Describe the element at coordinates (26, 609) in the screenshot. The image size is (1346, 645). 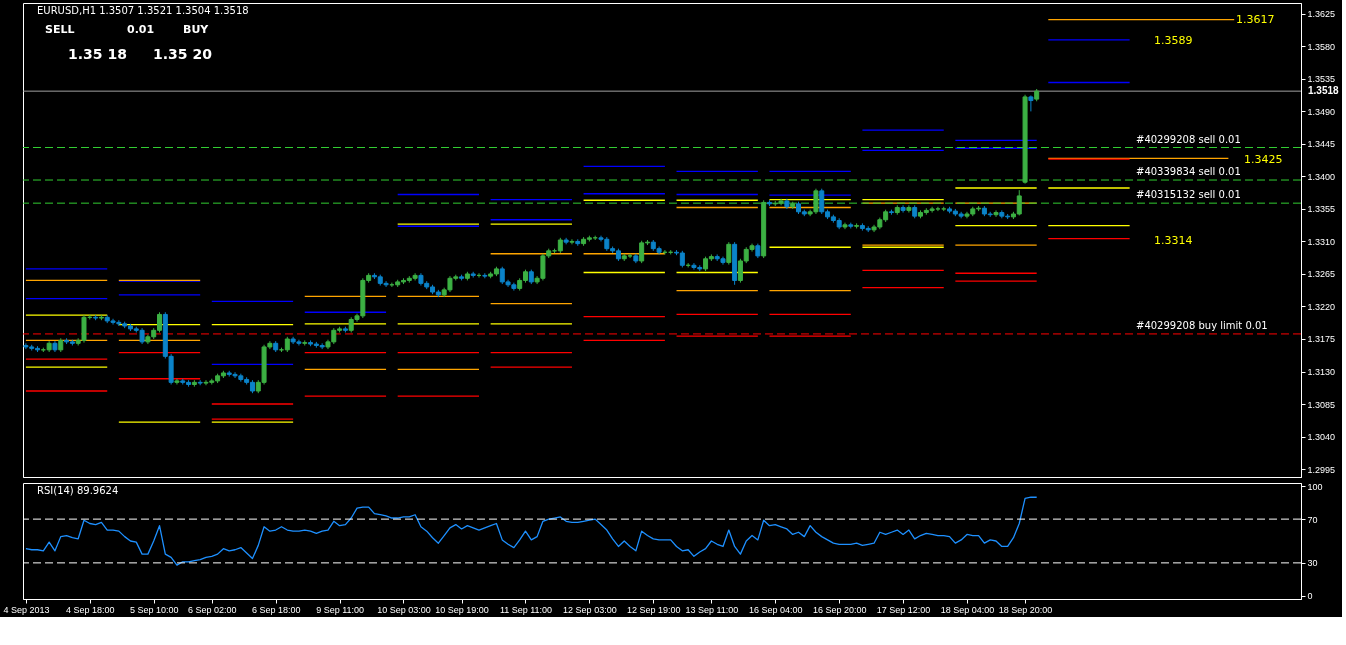
I see `category-label: 4 Sep 2013` at that location.